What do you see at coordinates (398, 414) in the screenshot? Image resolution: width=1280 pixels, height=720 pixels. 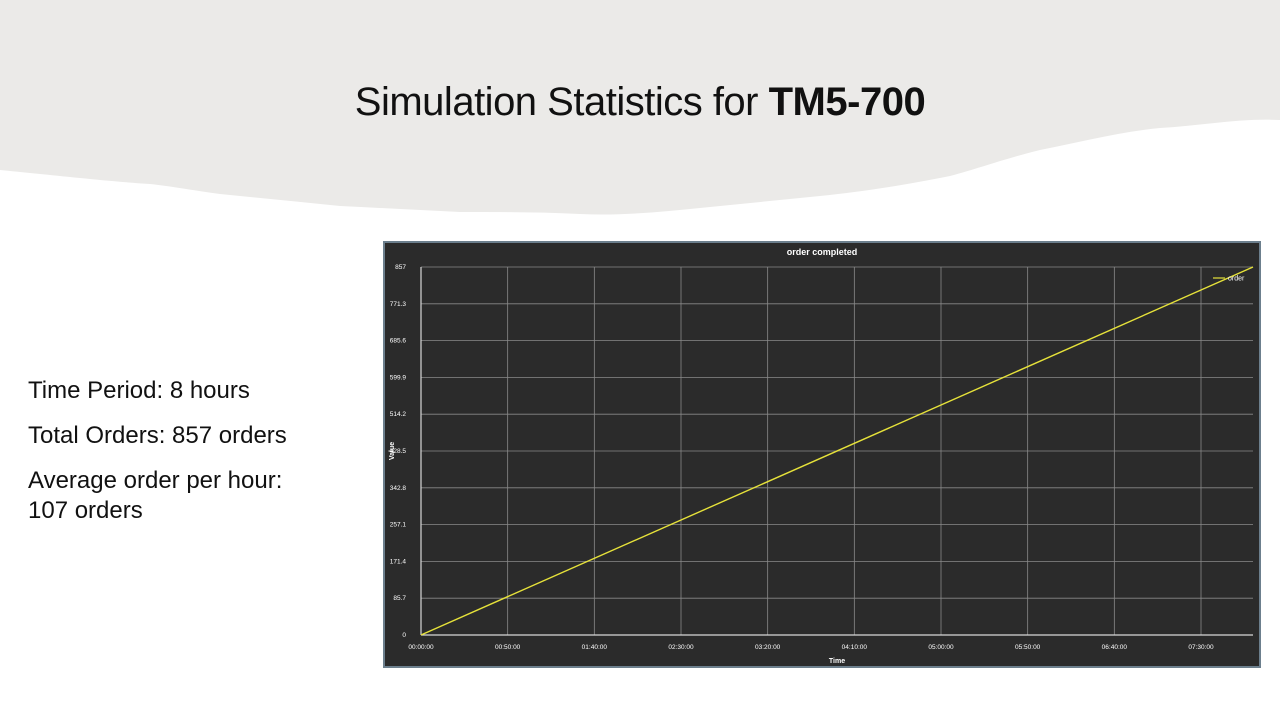 I see `y-tick-label: 514.2` at bounding box center [398, 414].